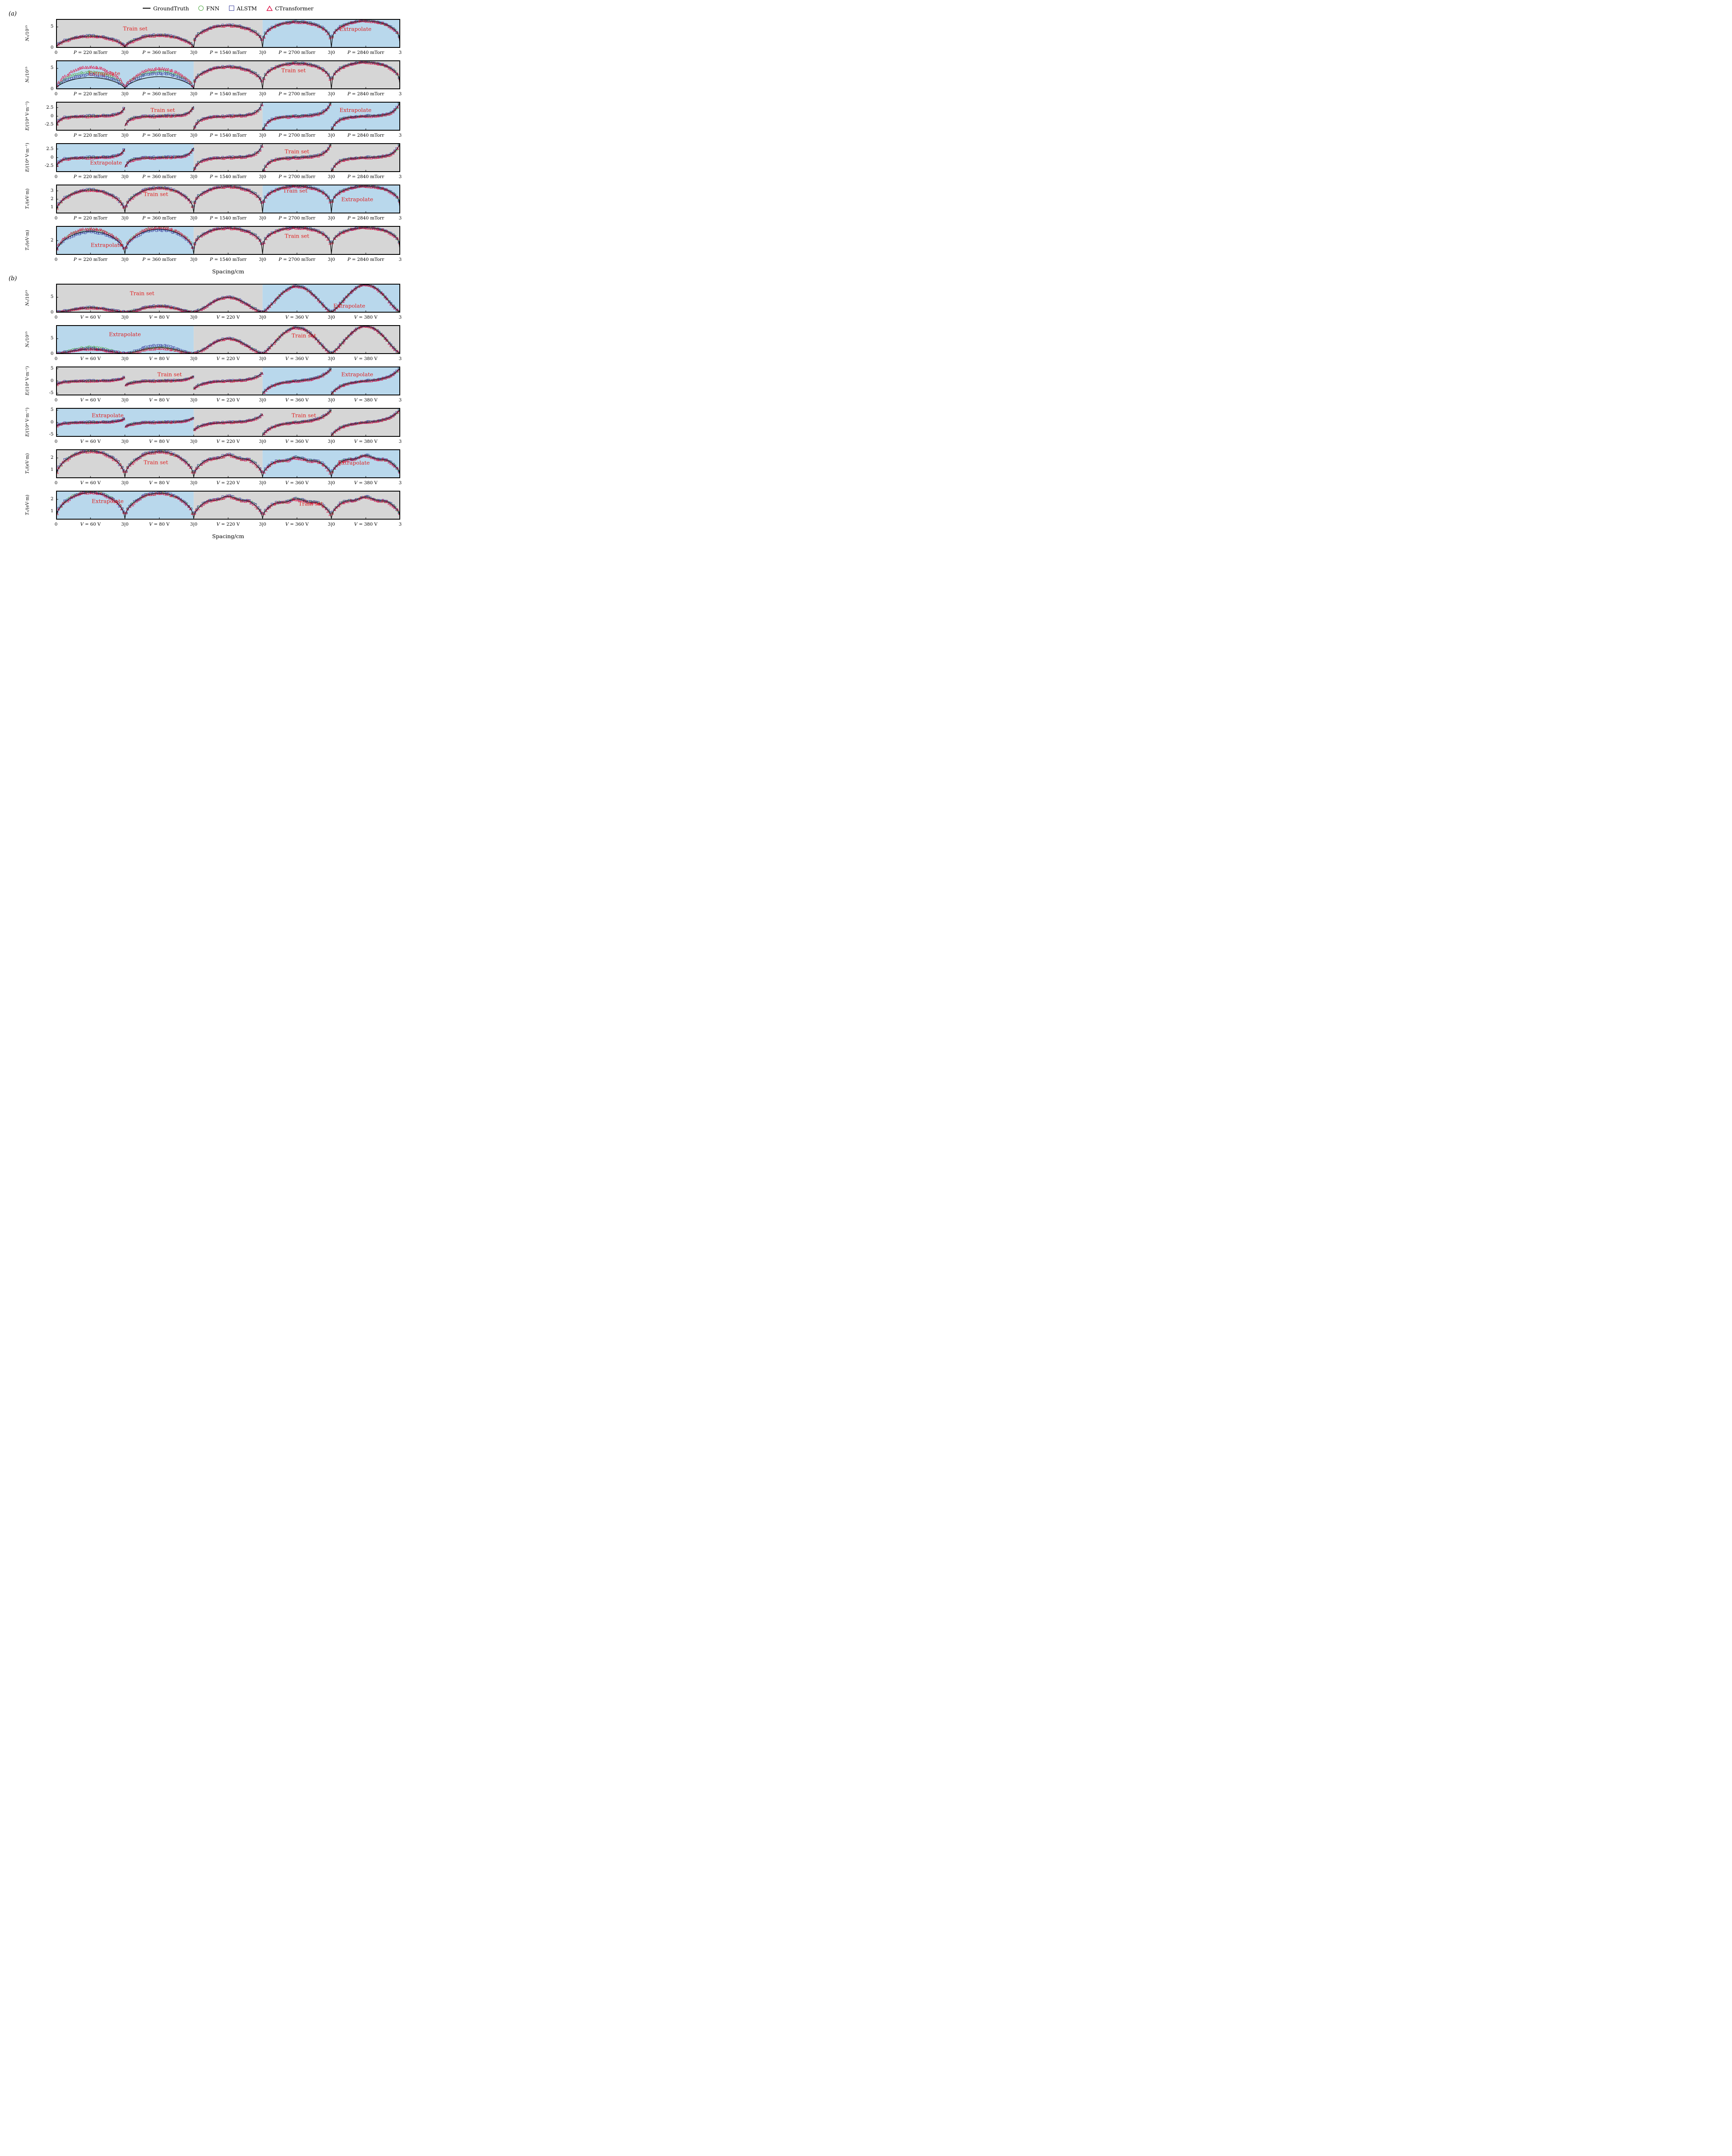 This screenshot has width=1732, height=2156. Describe the element at coordinates (201, 8) in the screenshot. I see `legend-circle-icon` at that location.